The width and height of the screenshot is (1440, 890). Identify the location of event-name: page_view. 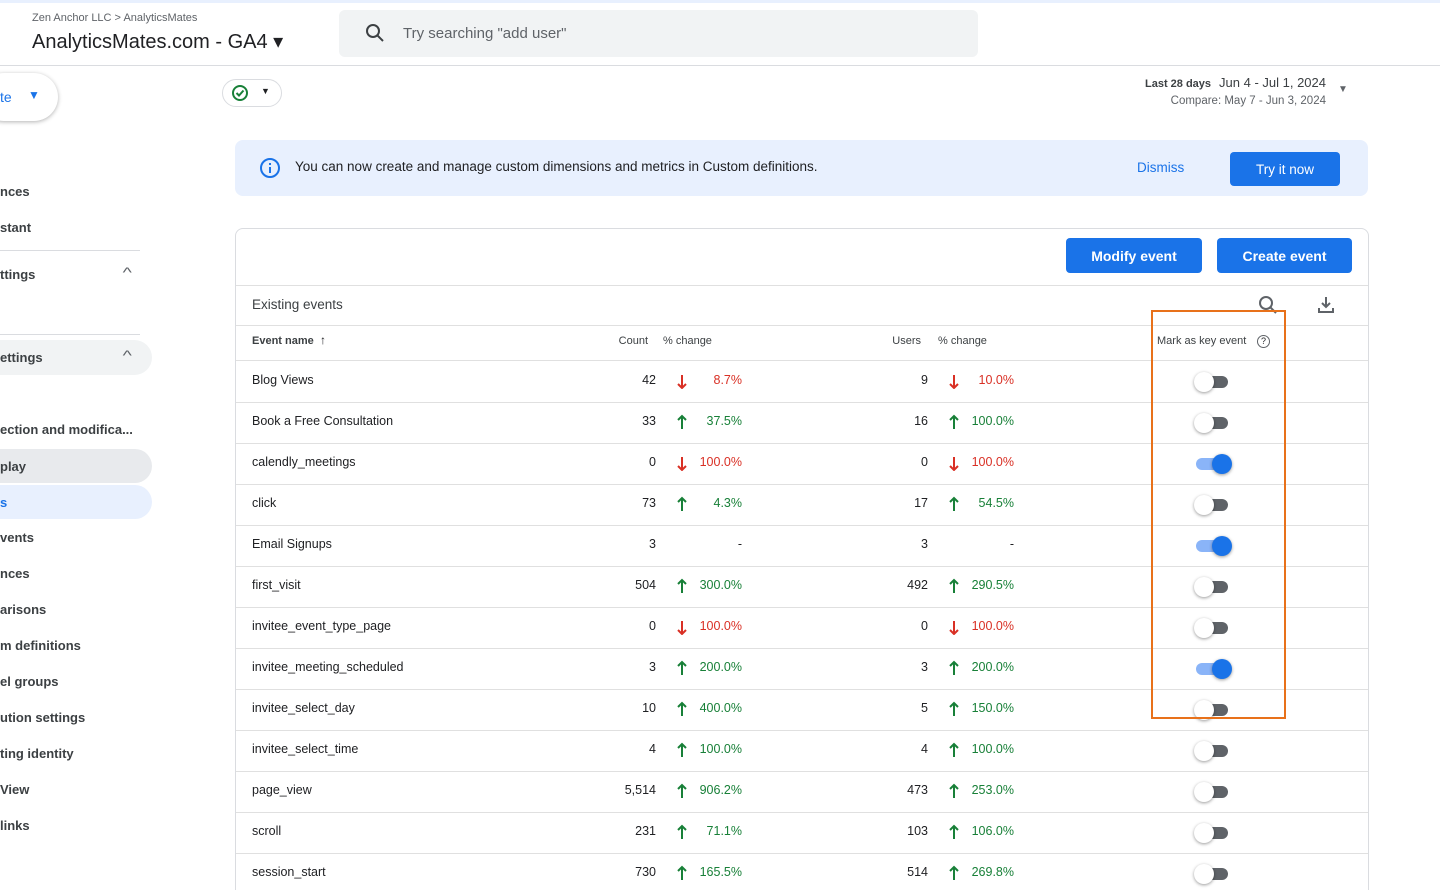
(282, 790).